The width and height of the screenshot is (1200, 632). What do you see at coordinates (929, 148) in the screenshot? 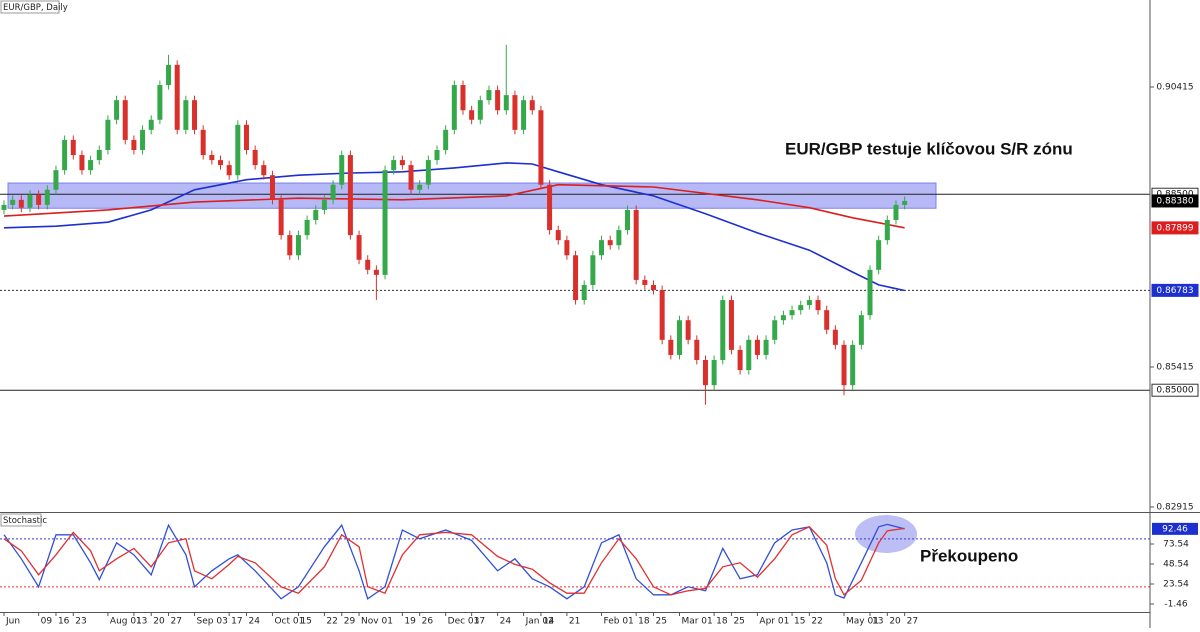
I see `annotation: EUR/GBP testuje klíčovou S/R zónu` at bounding box center [929, 148].